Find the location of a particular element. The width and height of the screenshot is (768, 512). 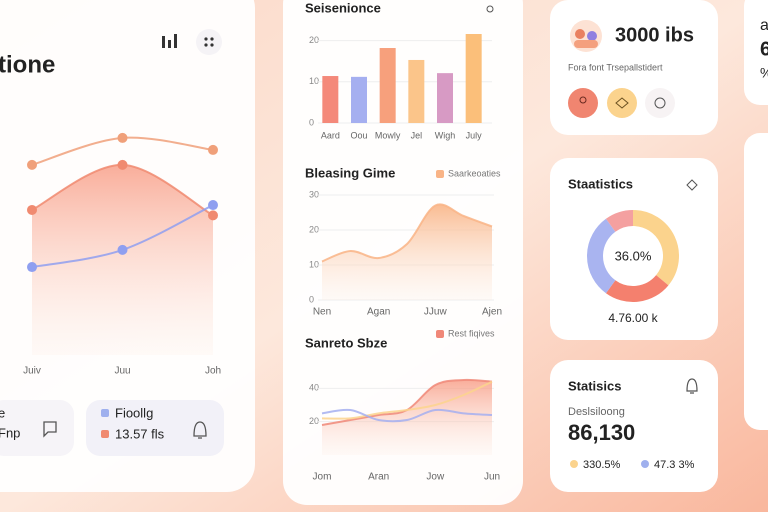

chart-title: Seisenionce is located at coordinates (343, 7).